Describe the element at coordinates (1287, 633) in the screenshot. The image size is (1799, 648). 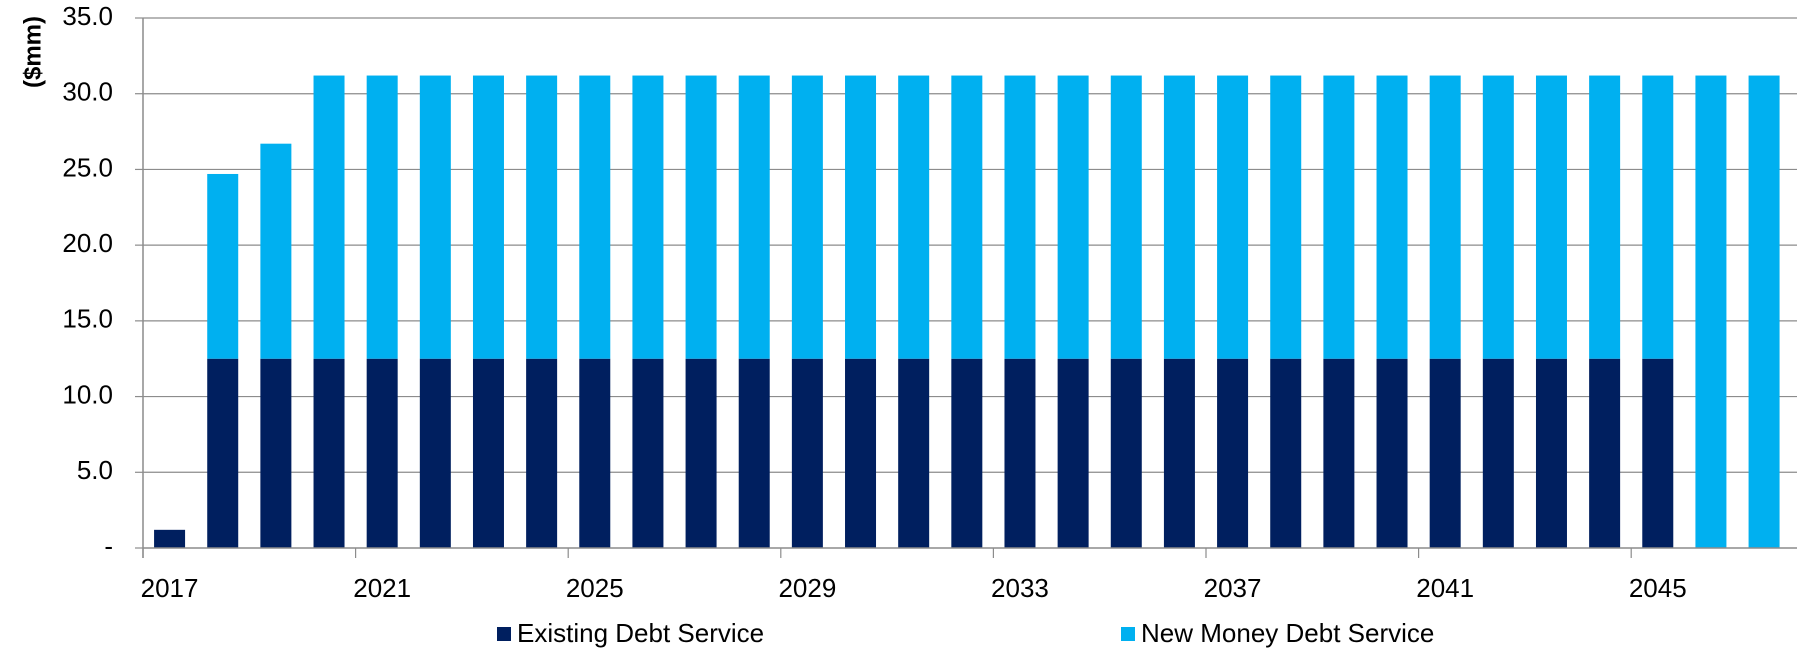
I see `legend-label-new-money: New Money Debt Service` at that location.